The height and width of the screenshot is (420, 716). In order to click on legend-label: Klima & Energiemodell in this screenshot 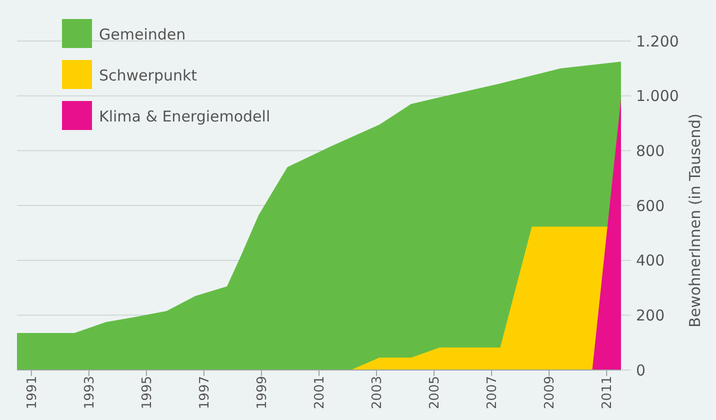, I will do `click(184, 116)`.